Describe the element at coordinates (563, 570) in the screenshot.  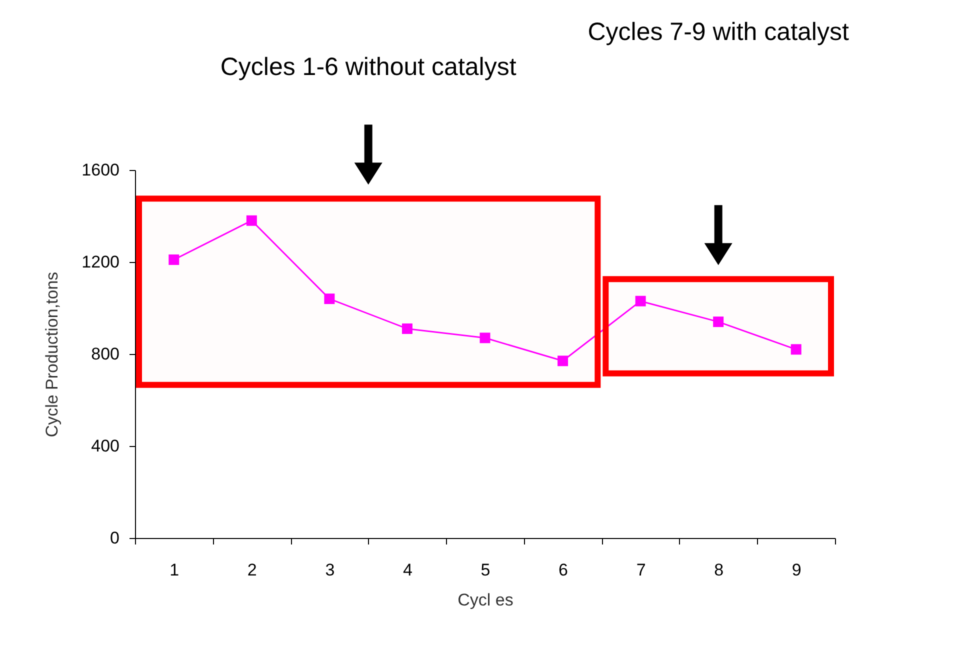
I see `x-tick-label: 6` at that location.